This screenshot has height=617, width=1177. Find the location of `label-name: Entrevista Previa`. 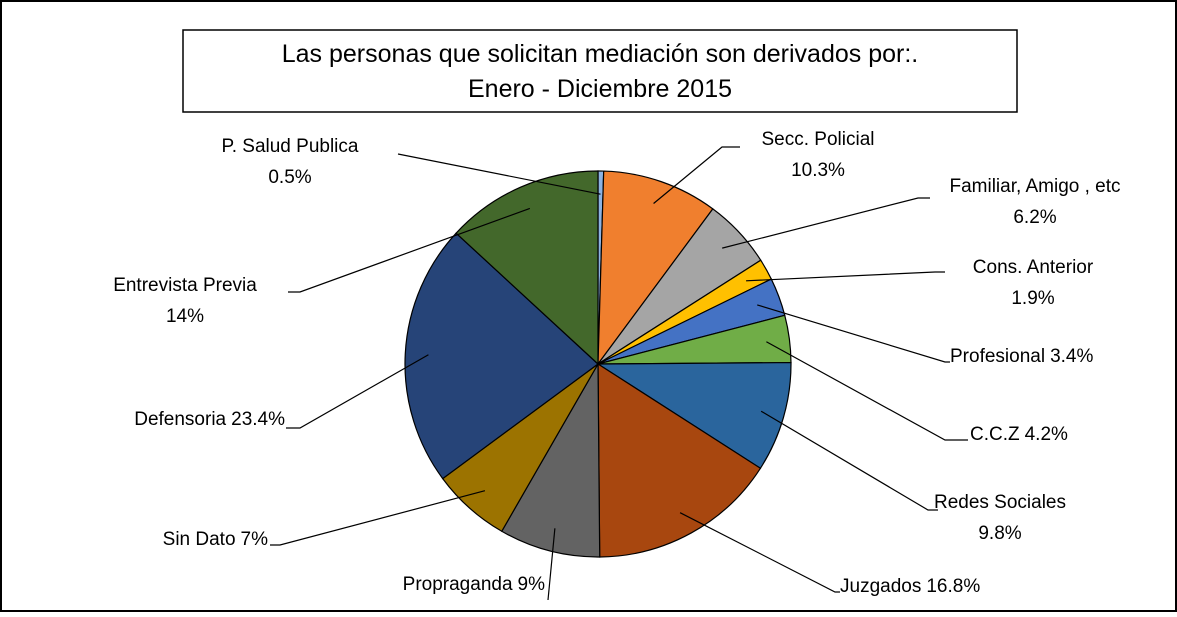

label-name: Entrevista Previa is located at coordinates (185, 285).